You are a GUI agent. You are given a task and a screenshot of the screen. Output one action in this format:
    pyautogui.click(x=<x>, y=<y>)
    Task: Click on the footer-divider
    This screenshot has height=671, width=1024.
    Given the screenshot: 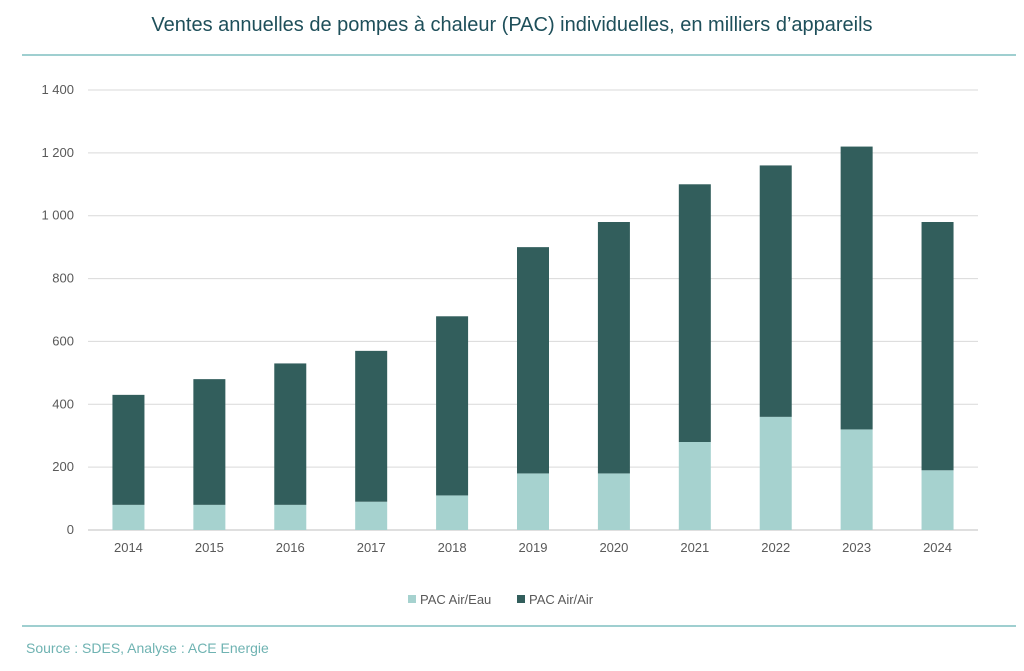 What is the action you would take?
    pyautogui.click(x=519, y=626)
    